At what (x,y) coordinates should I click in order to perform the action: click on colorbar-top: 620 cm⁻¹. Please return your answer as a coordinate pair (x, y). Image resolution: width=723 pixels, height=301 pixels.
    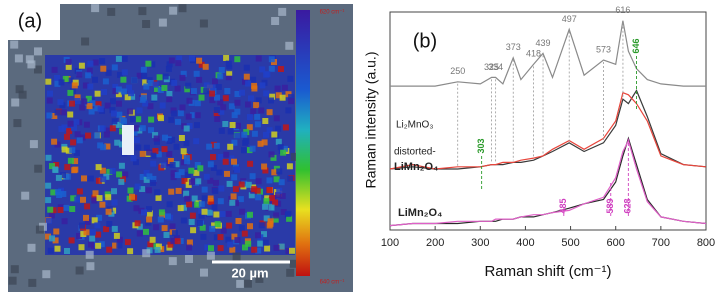
    Looking at the image, I should click on (332, 13).